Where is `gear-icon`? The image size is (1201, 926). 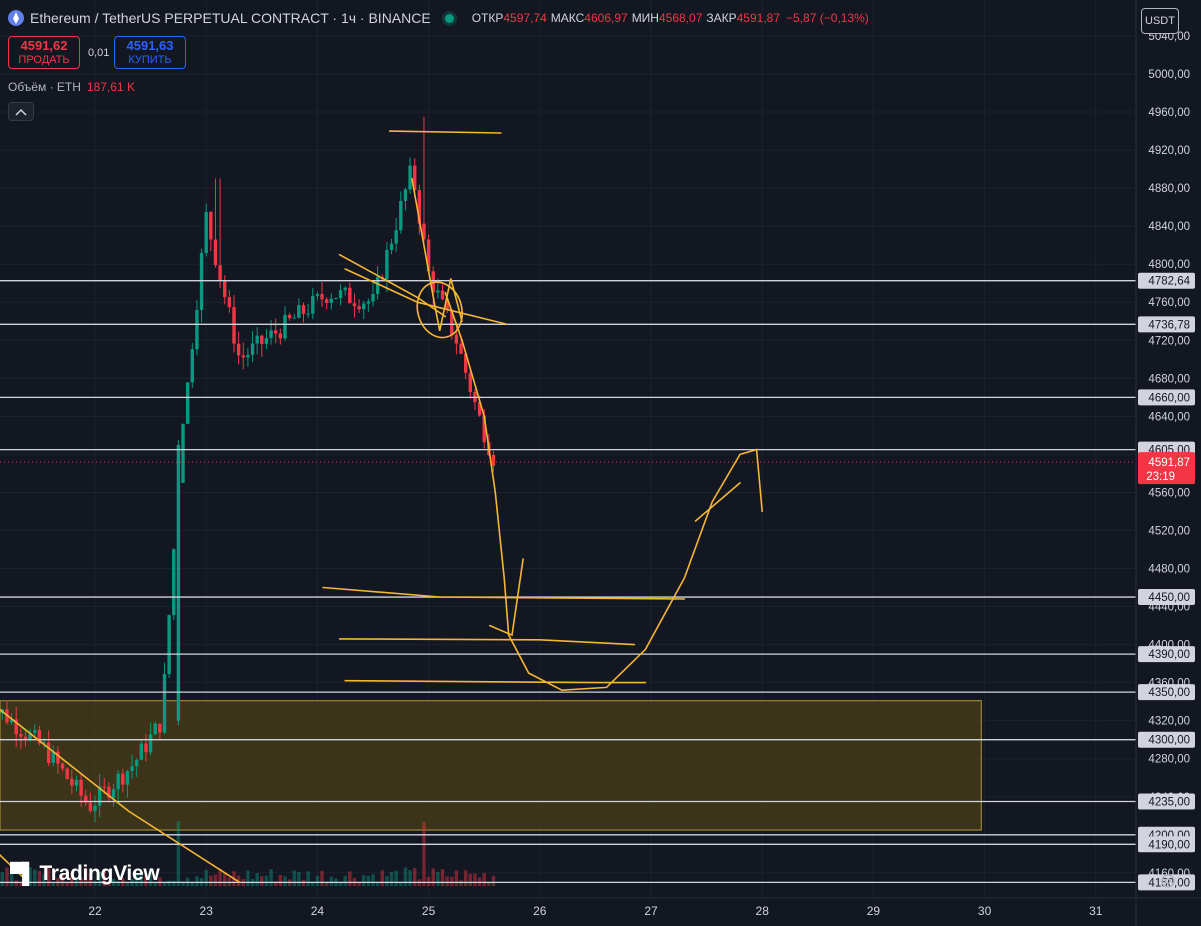 gear-icon is located at coordinates (1168, 881).